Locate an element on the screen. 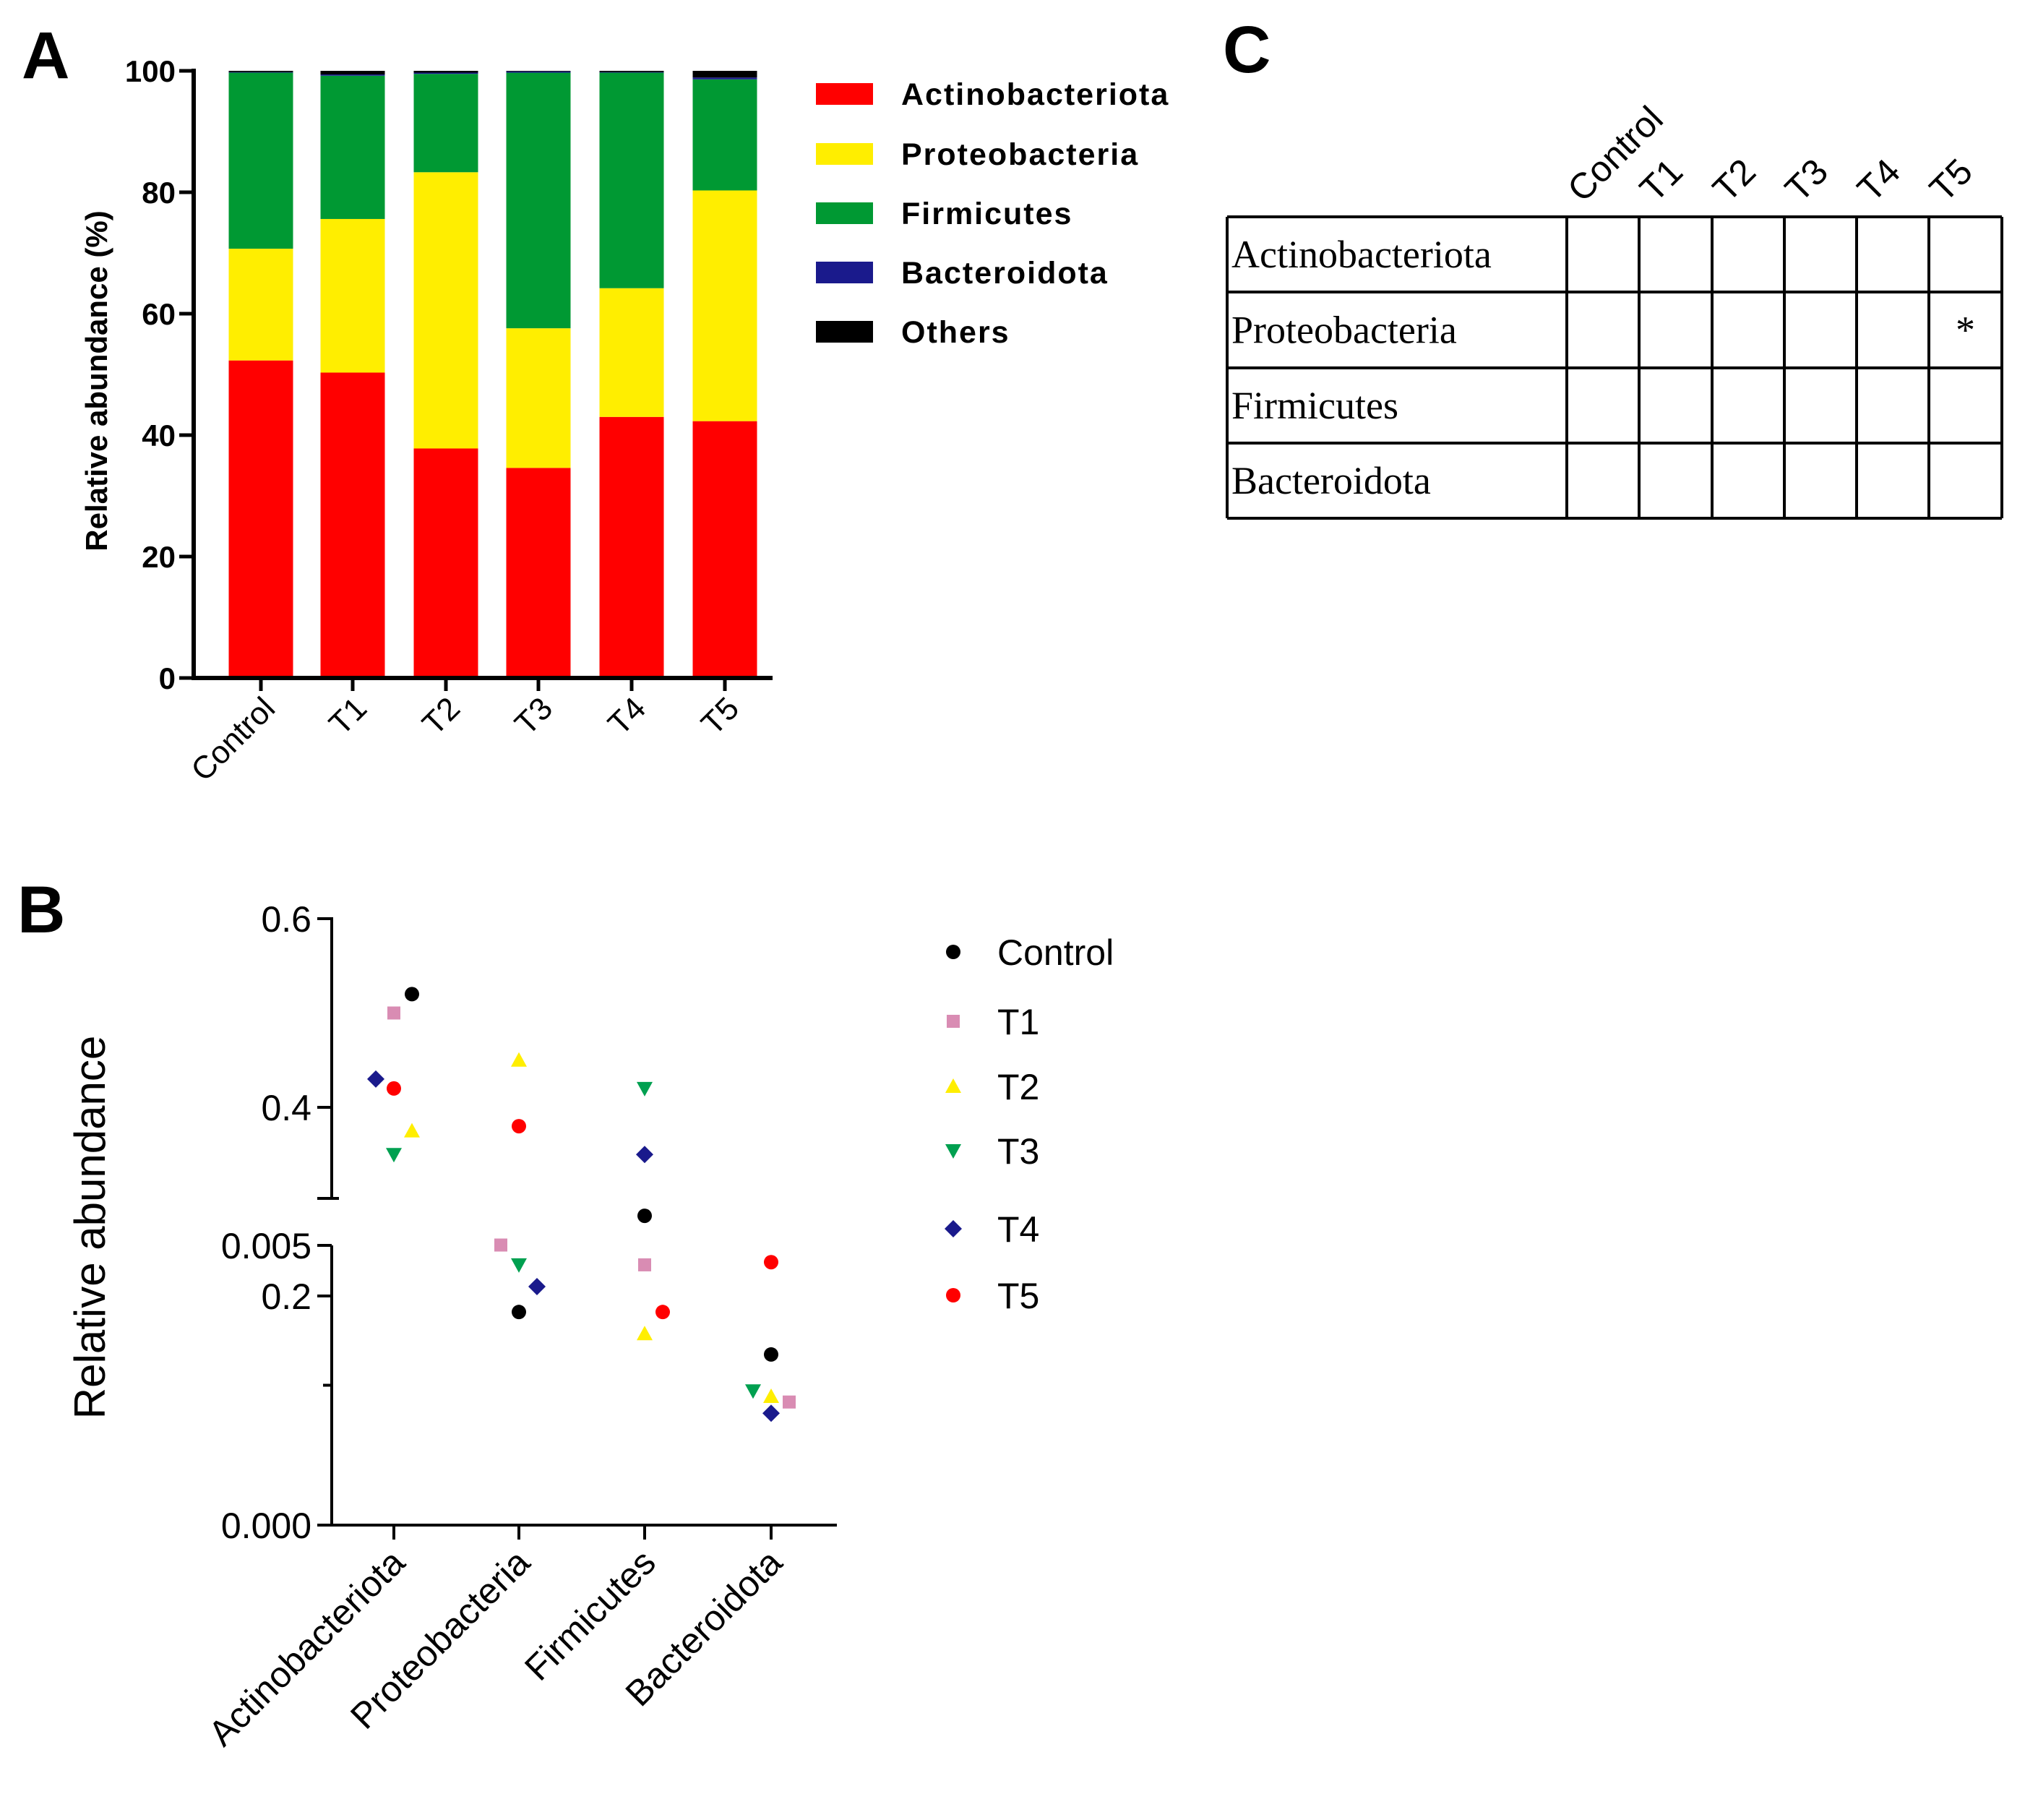 Image resolution: width=2025 pixels, height=1820 pixels. legend-marker-control is located at coordinates (953, 952).